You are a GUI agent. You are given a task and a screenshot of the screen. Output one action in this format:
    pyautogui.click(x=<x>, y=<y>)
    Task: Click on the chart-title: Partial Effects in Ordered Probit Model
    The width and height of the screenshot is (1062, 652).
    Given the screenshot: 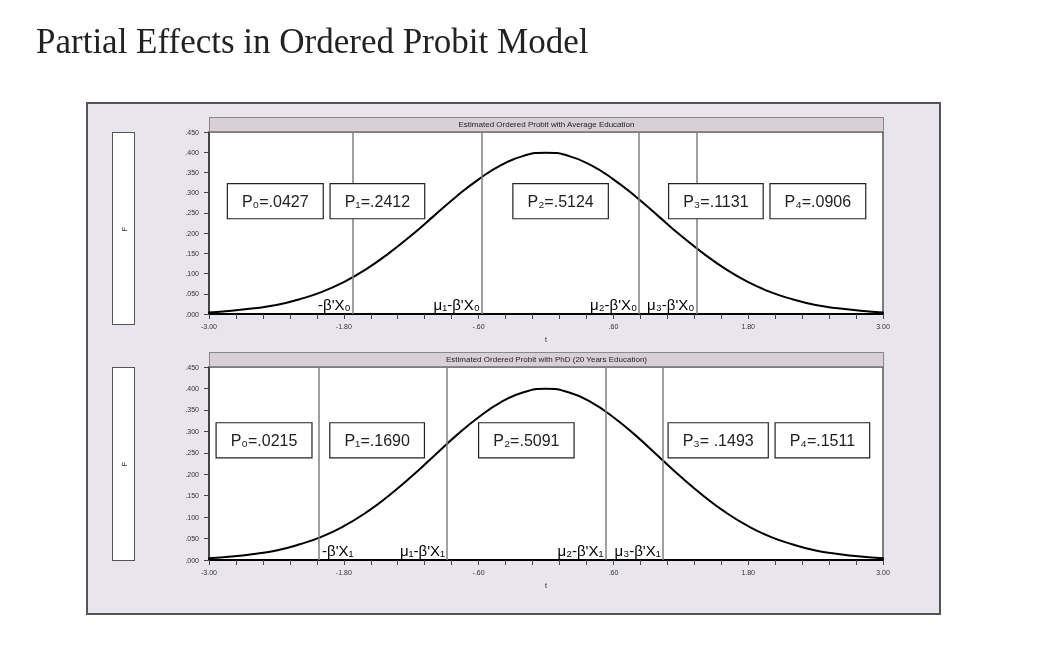 What is the action you would take?
    pyautogui.click(x=312, y=42)
    